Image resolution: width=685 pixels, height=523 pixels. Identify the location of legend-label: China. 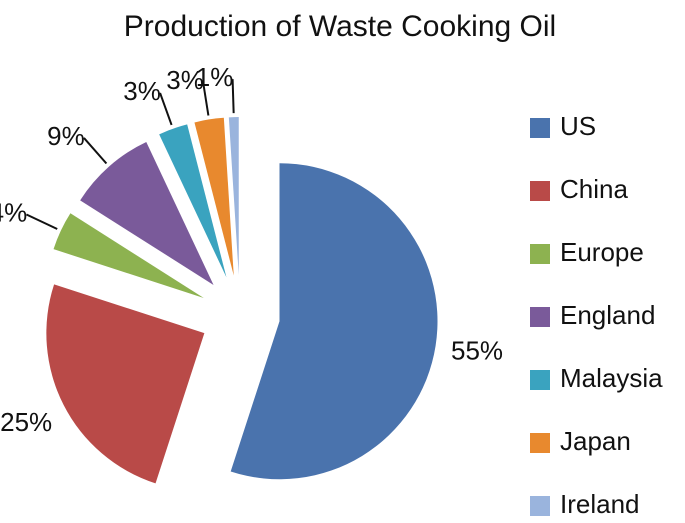
(594, 189).